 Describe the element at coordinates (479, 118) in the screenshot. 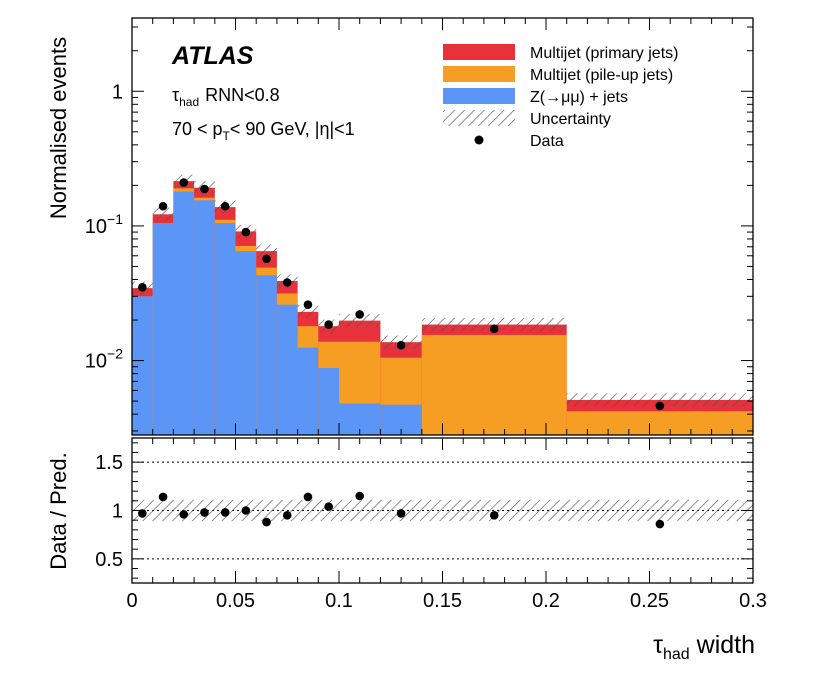

I see `legend-swatch-uncertainty` at that location.